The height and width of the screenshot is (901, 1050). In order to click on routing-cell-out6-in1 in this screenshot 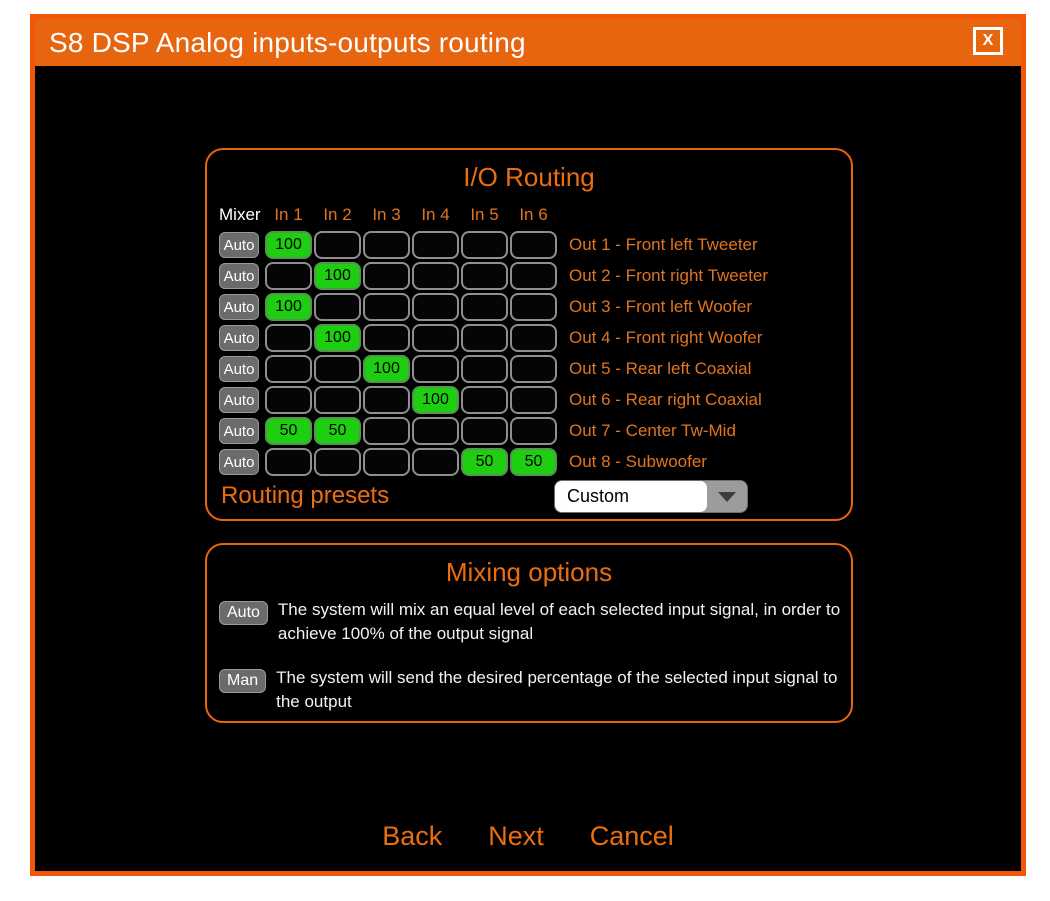, I will do `click(288, 400)`.